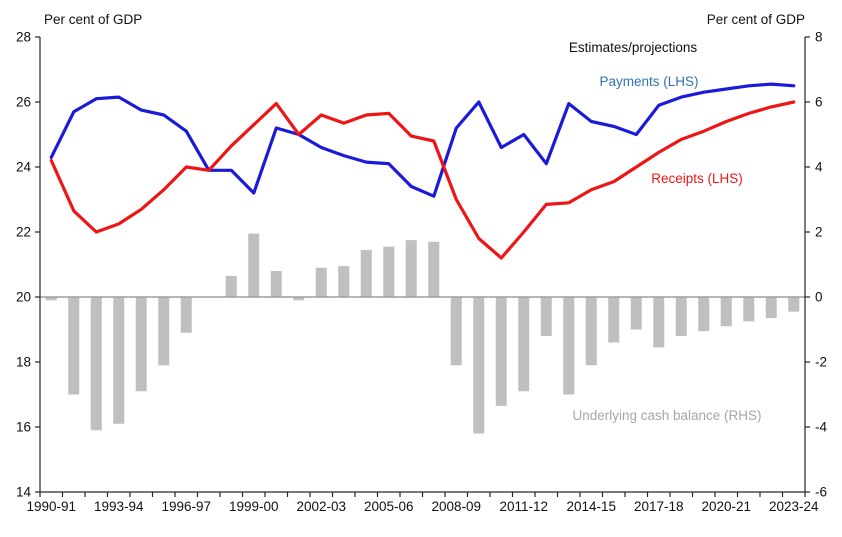  Describe the element at coordinates (119, 506) in the screenshot. I see `x-axis-label-1993-94: 1993-94` at that location.